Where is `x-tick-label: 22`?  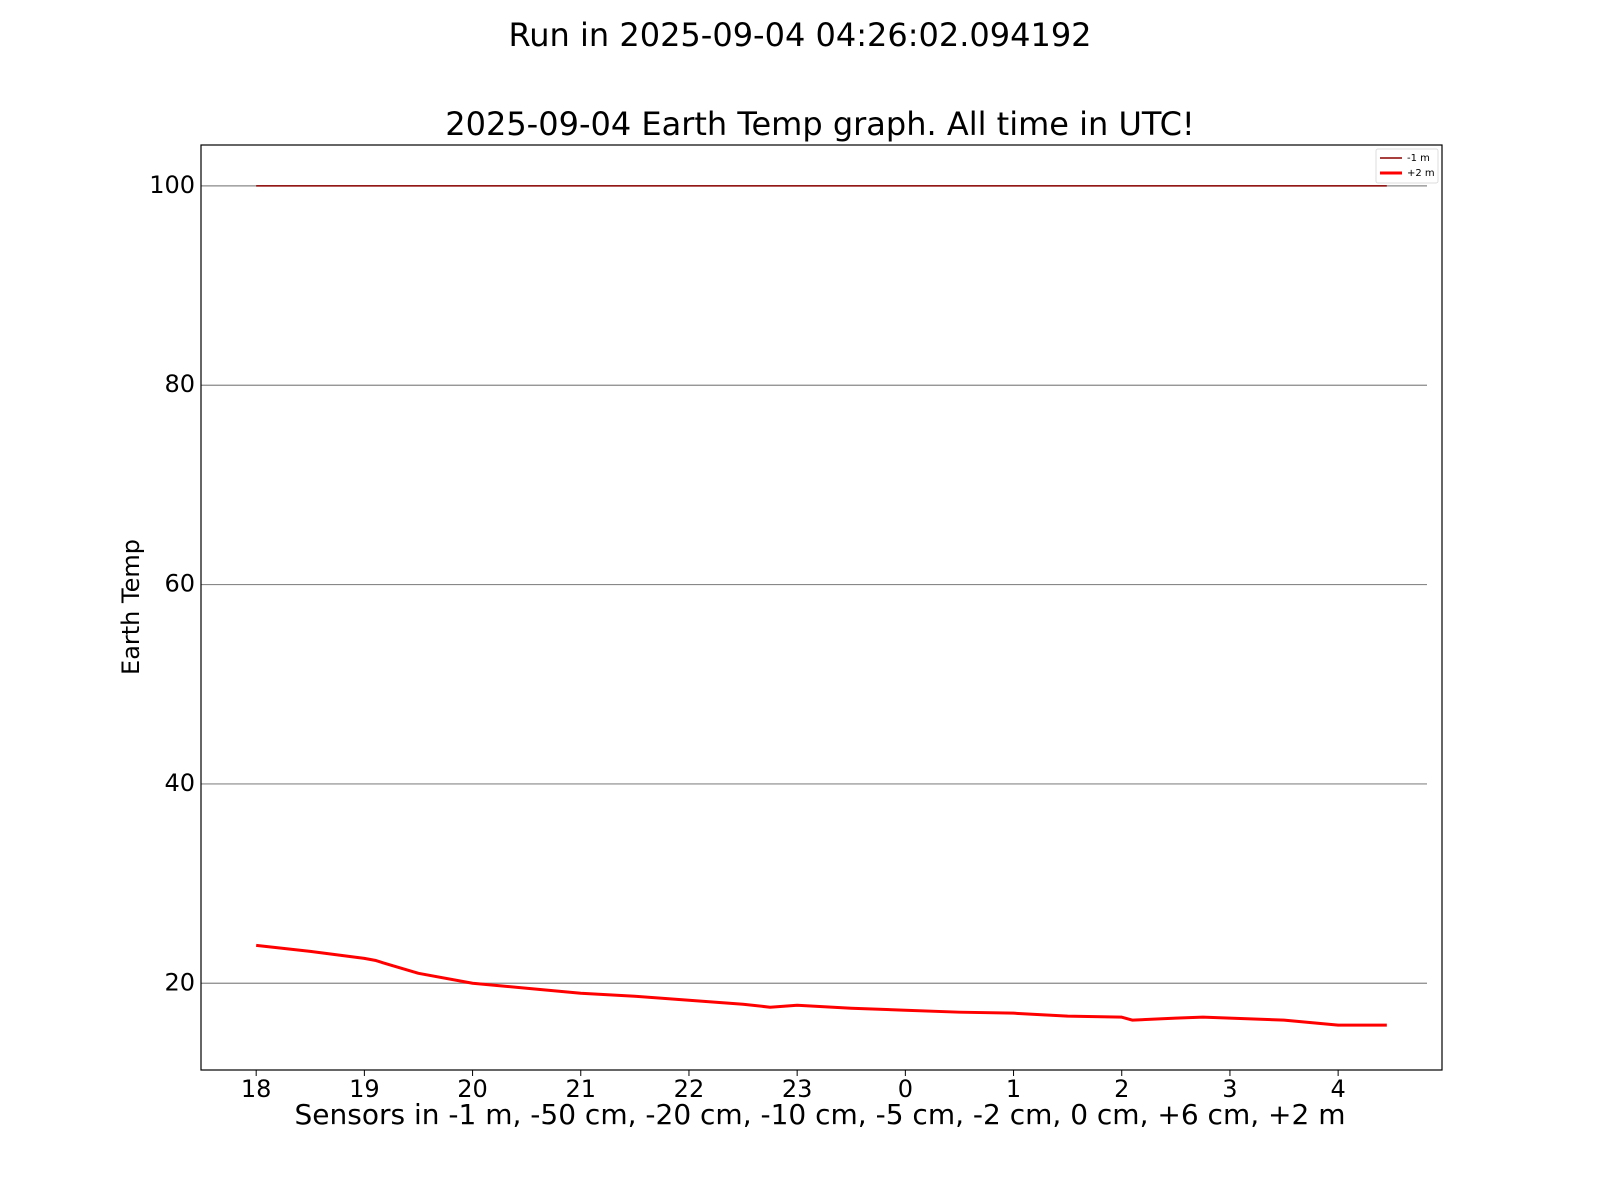
x-tick-label: 22 is located at coordinates (689, 1089).